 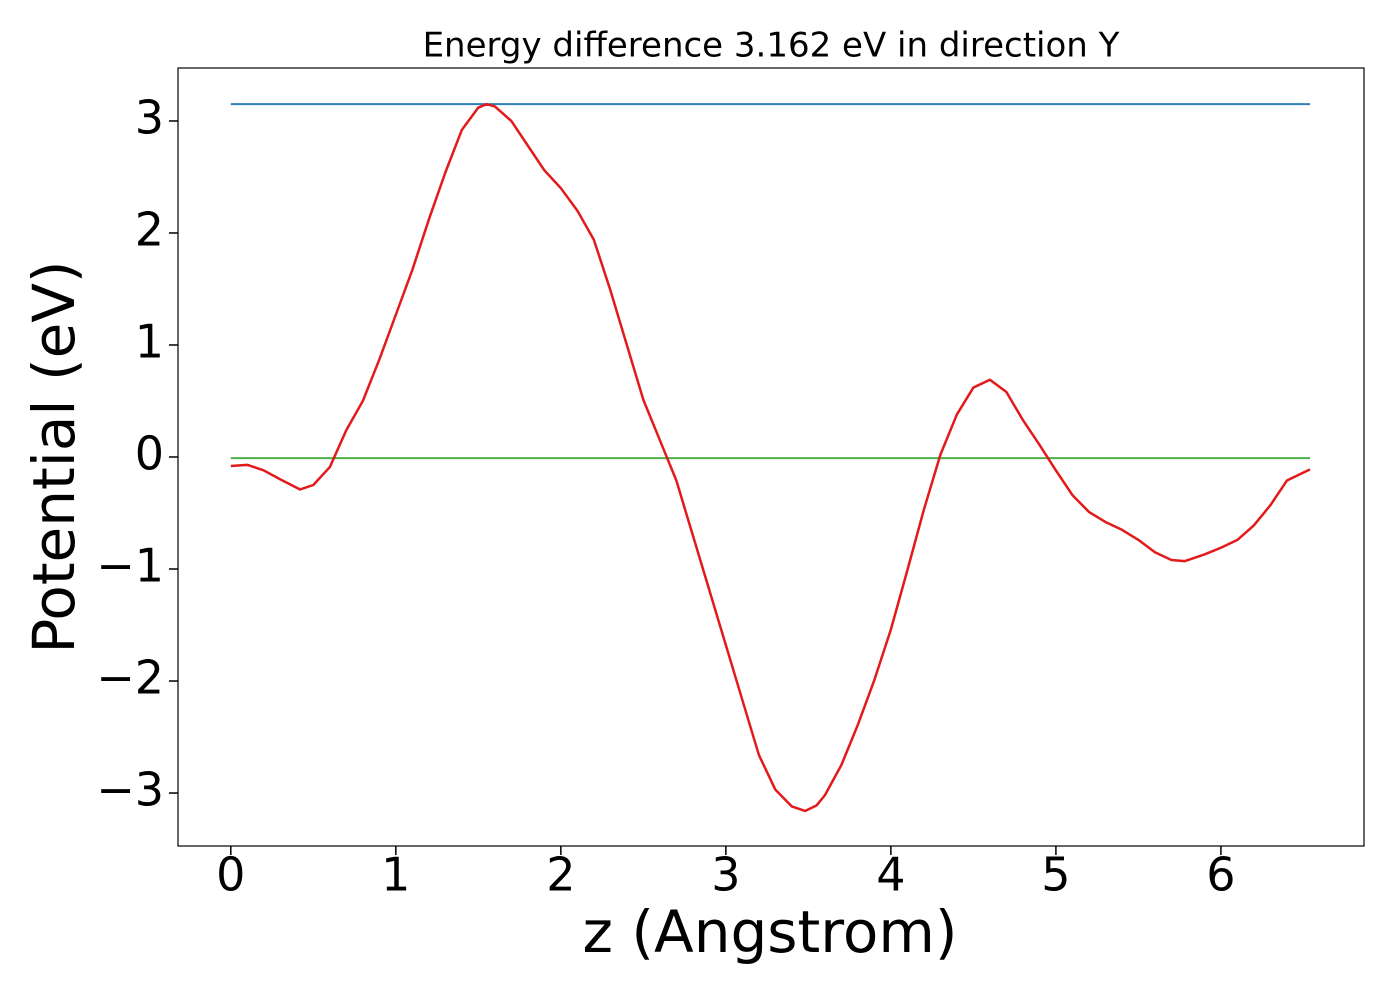 I want to click on x-tick-label: 2, so click(x=560, y=875).